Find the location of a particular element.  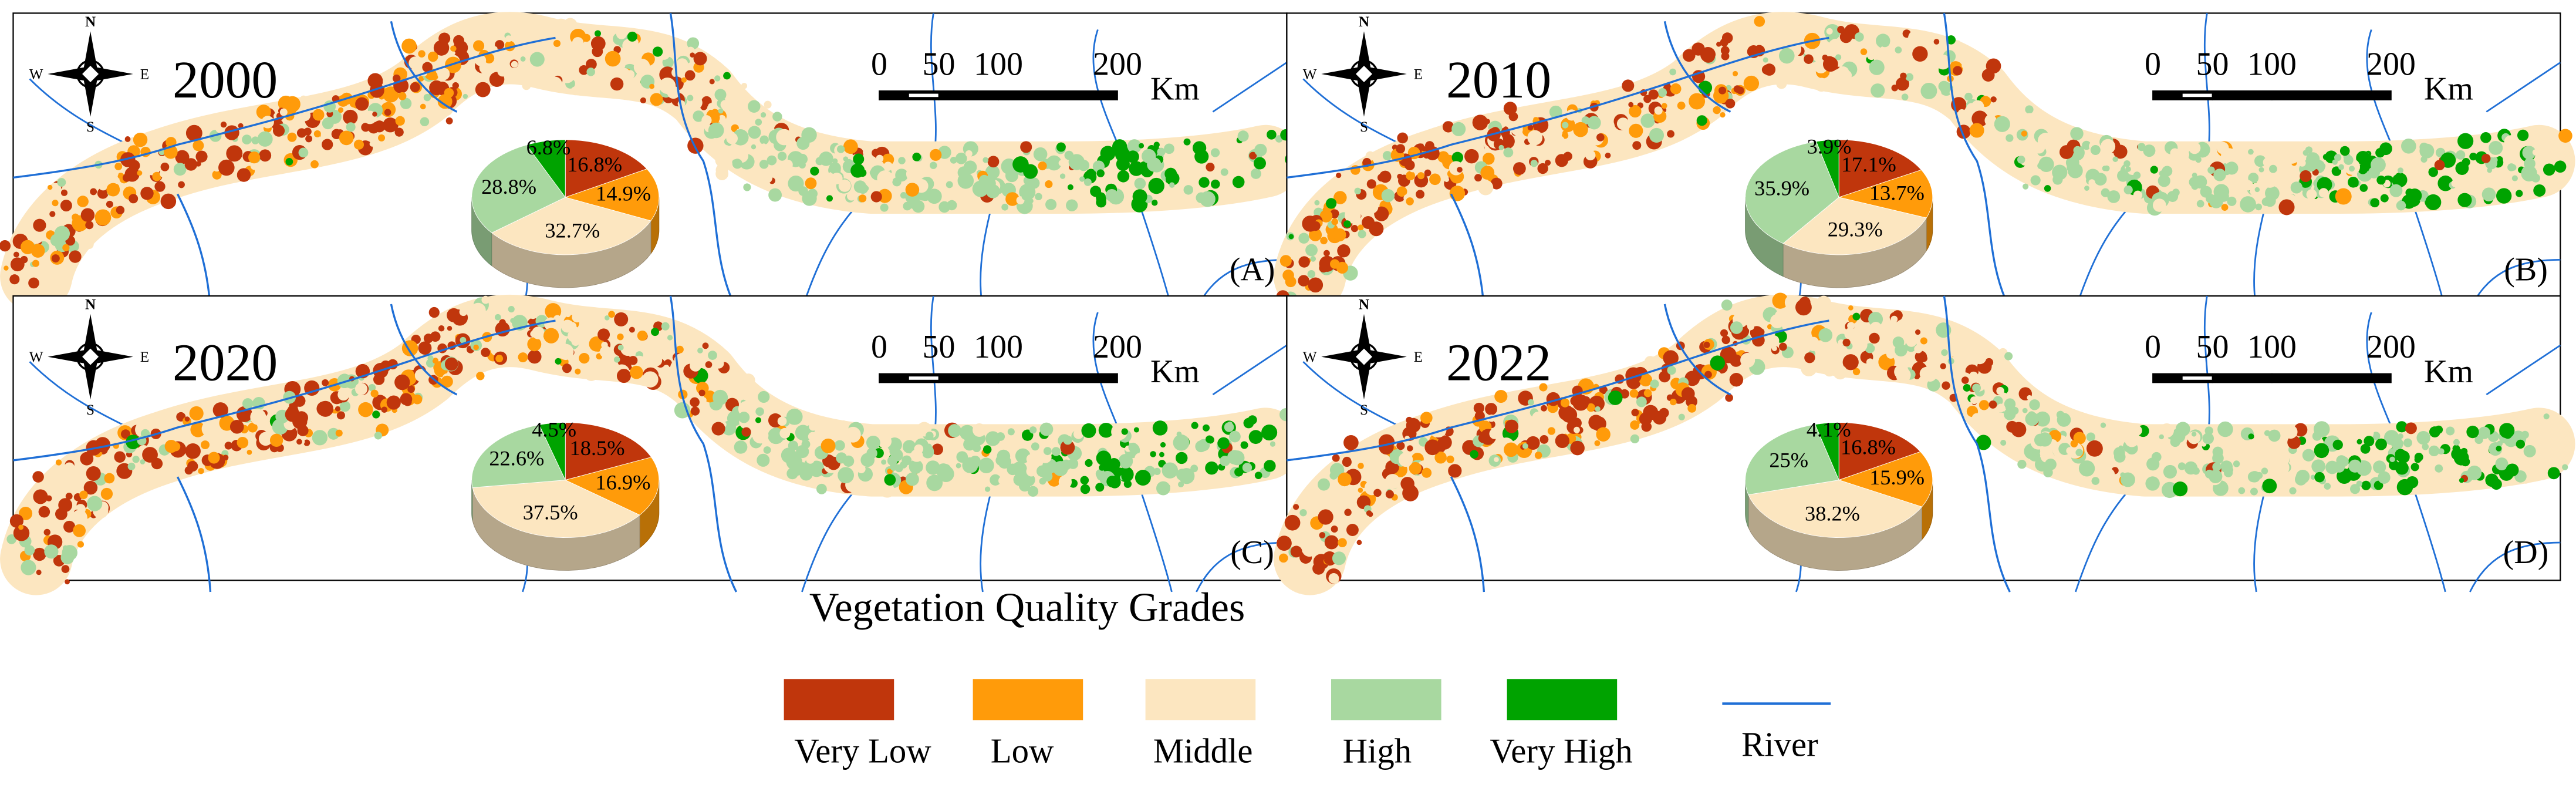

compass-north: N is located at coordinates (91, 305).